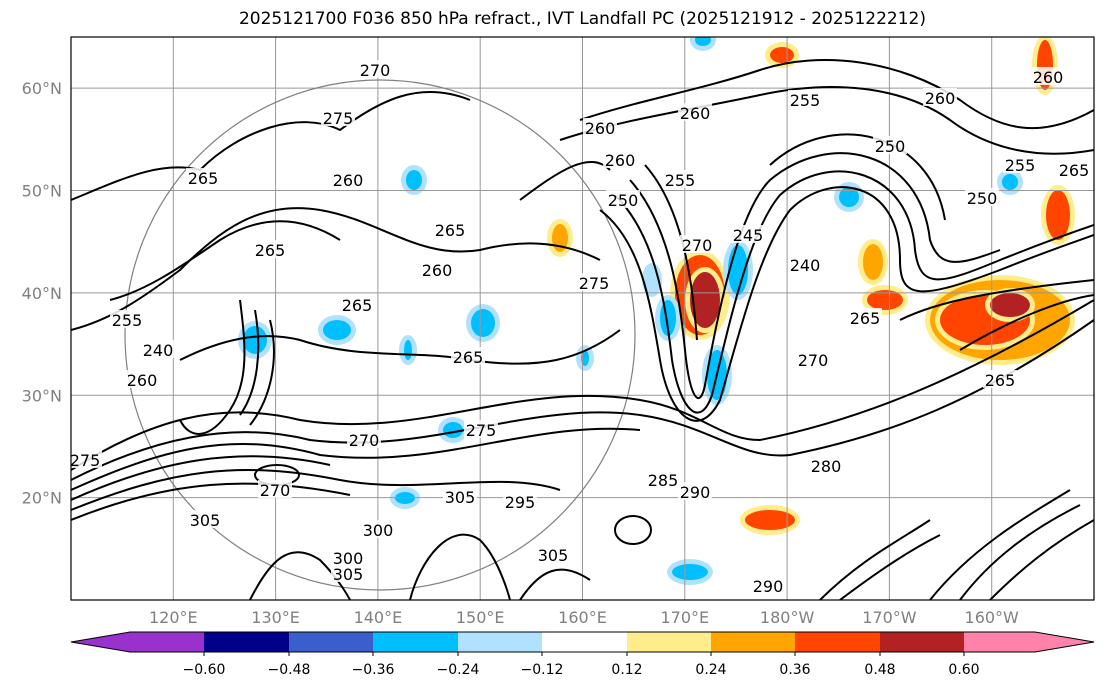 The image size is (1105, 692). I want to click on lon-tick-label: 180°W, so click(787, 617).